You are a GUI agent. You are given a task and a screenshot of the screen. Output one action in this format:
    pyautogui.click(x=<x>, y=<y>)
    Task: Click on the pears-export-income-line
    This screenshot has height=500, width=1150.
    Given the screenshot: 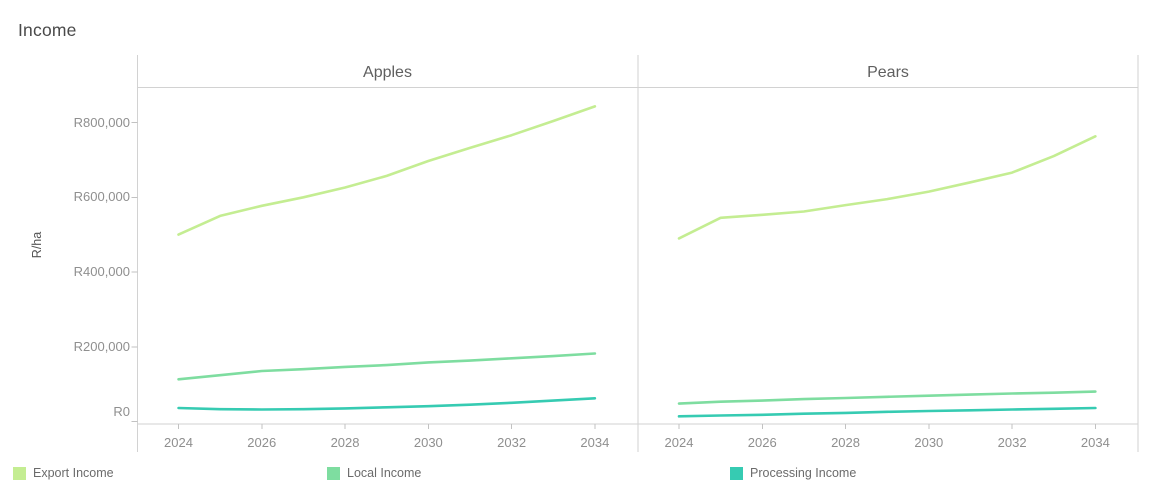 What is the action you would take?
    pyautogui.click(x=887, y=187)
    